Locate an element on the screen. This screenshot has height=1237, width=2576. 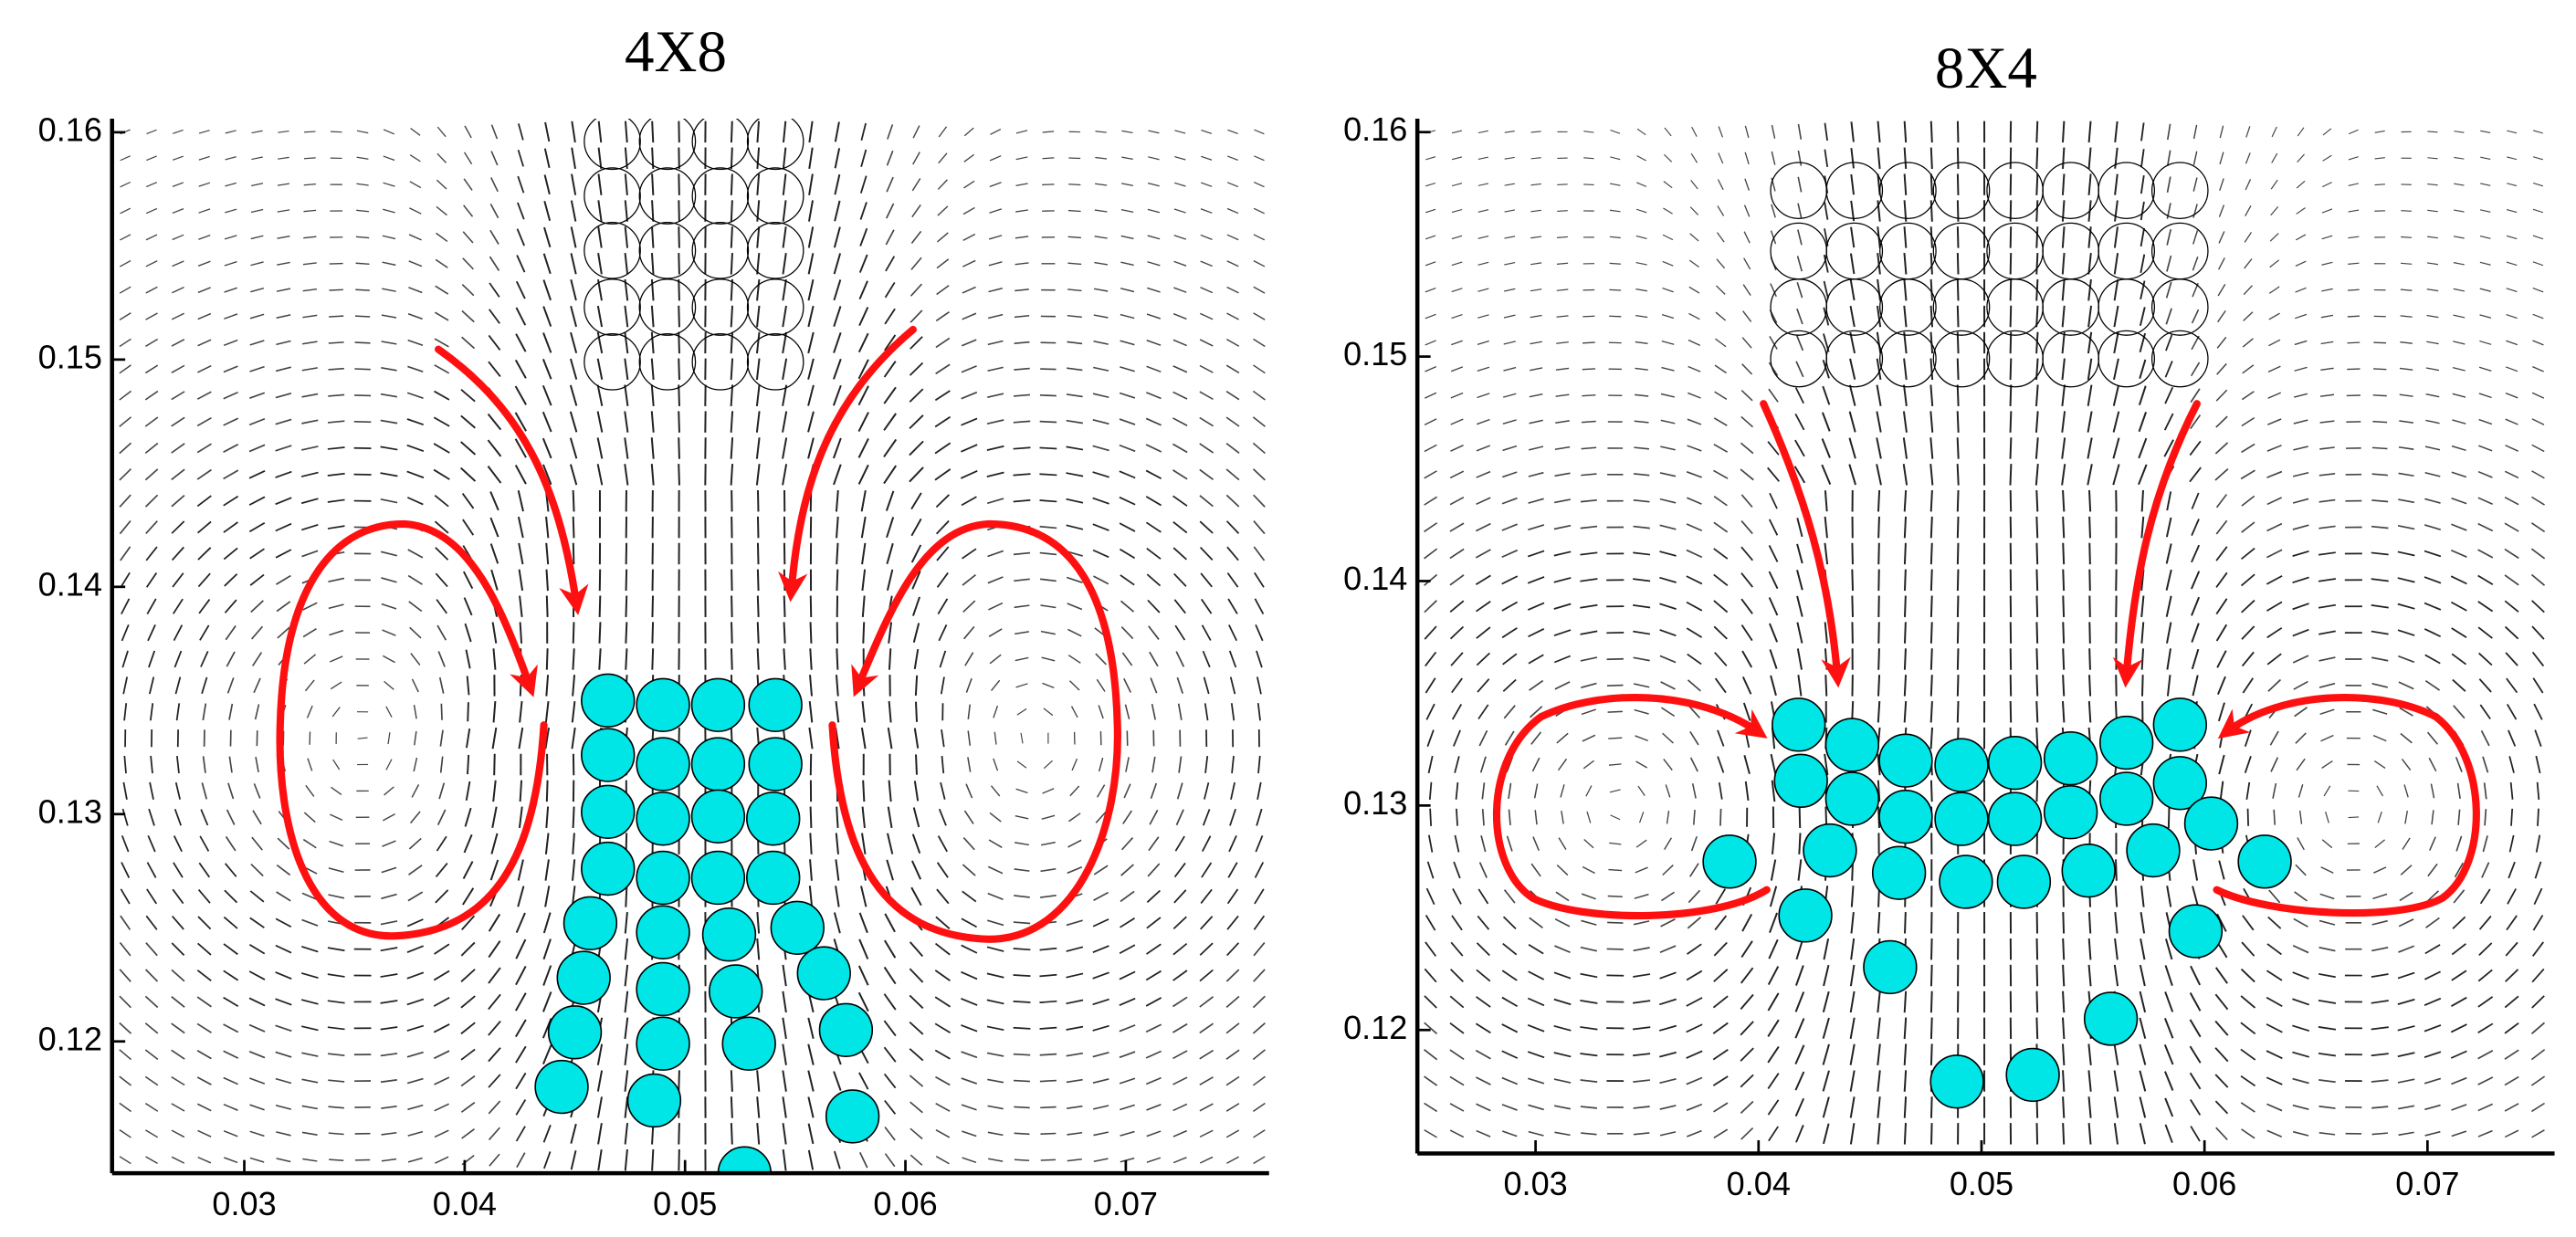
x-tick-label: 0.06 is located at coordinates (2204, 1183).